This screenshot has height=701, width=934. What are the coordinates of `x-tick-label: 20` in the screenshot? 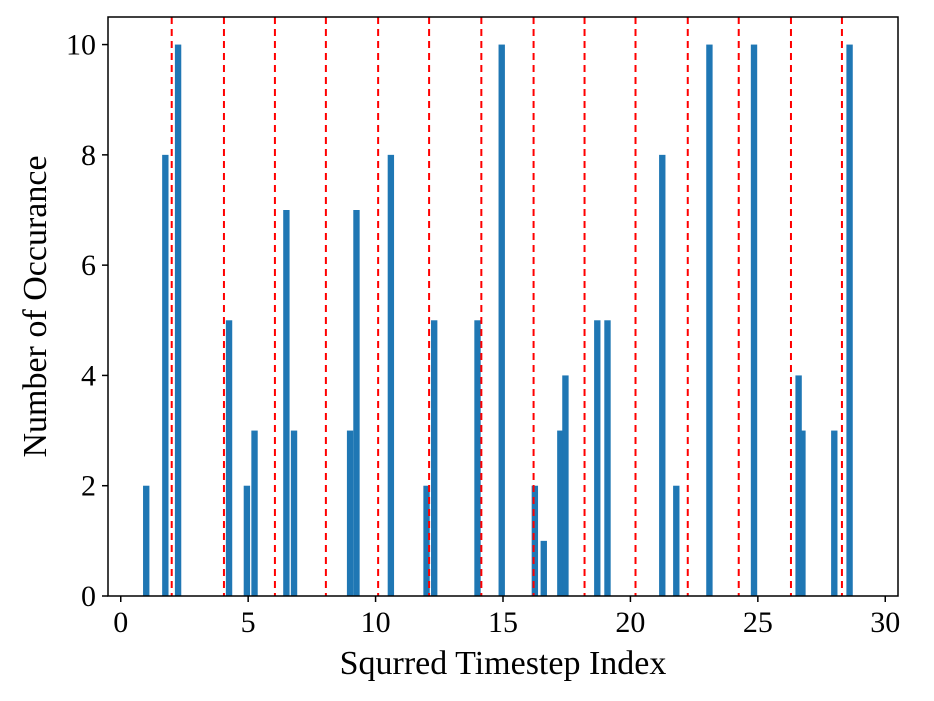 It's located at (630, 622).